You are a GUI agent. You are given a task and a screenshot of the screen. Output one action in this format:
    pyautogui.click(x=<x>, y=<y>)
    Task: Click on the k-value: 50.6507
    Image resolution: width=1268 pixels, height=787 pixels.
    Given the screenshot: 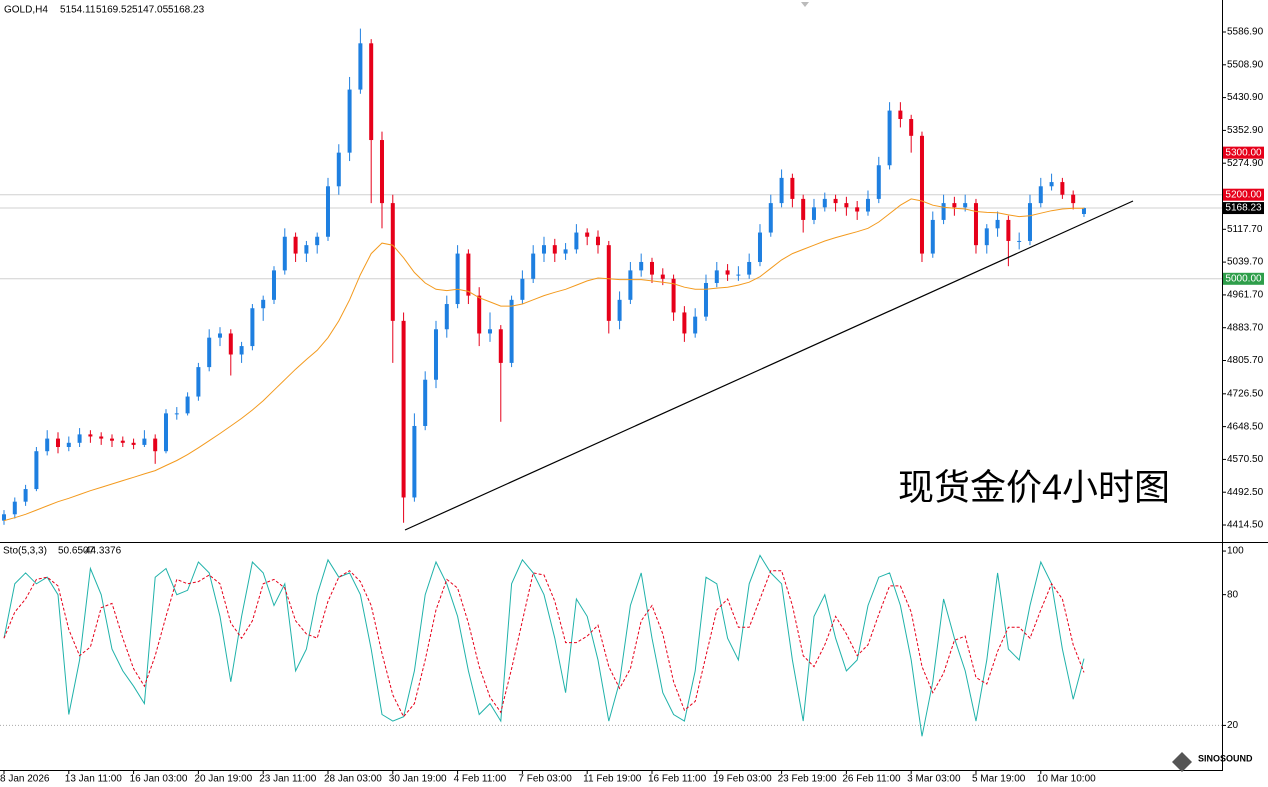 What is the action you would take?
    pyautogui.click(x=76, y=551)
    